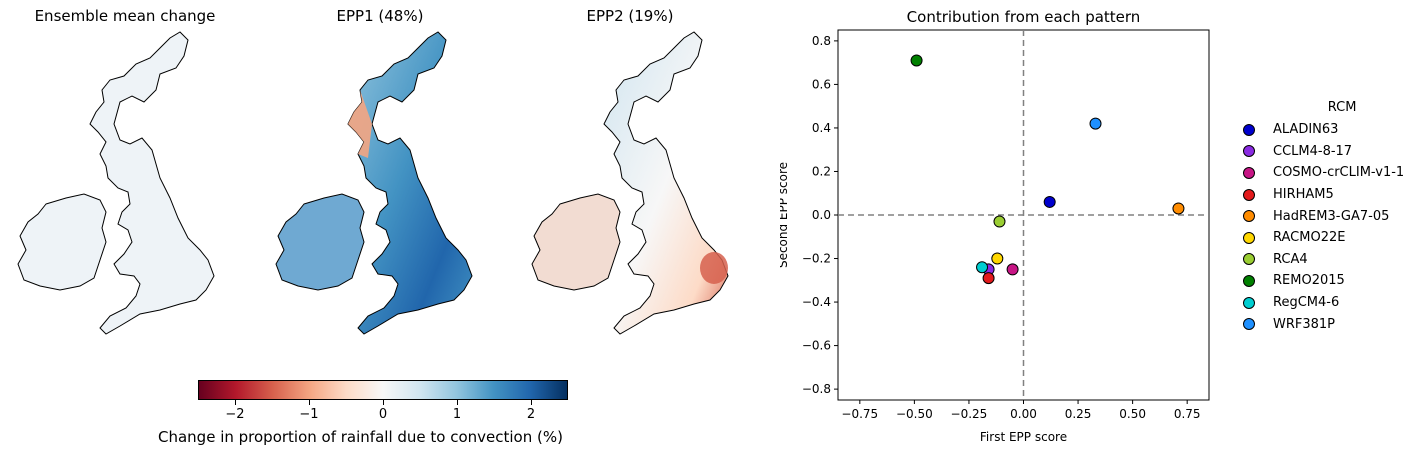 The image size is (1427, 454). What do you see at coordinates (1290, 259) in the screenshot?
I see `legend-label: RCA4` at bounding box center [1290, 259].